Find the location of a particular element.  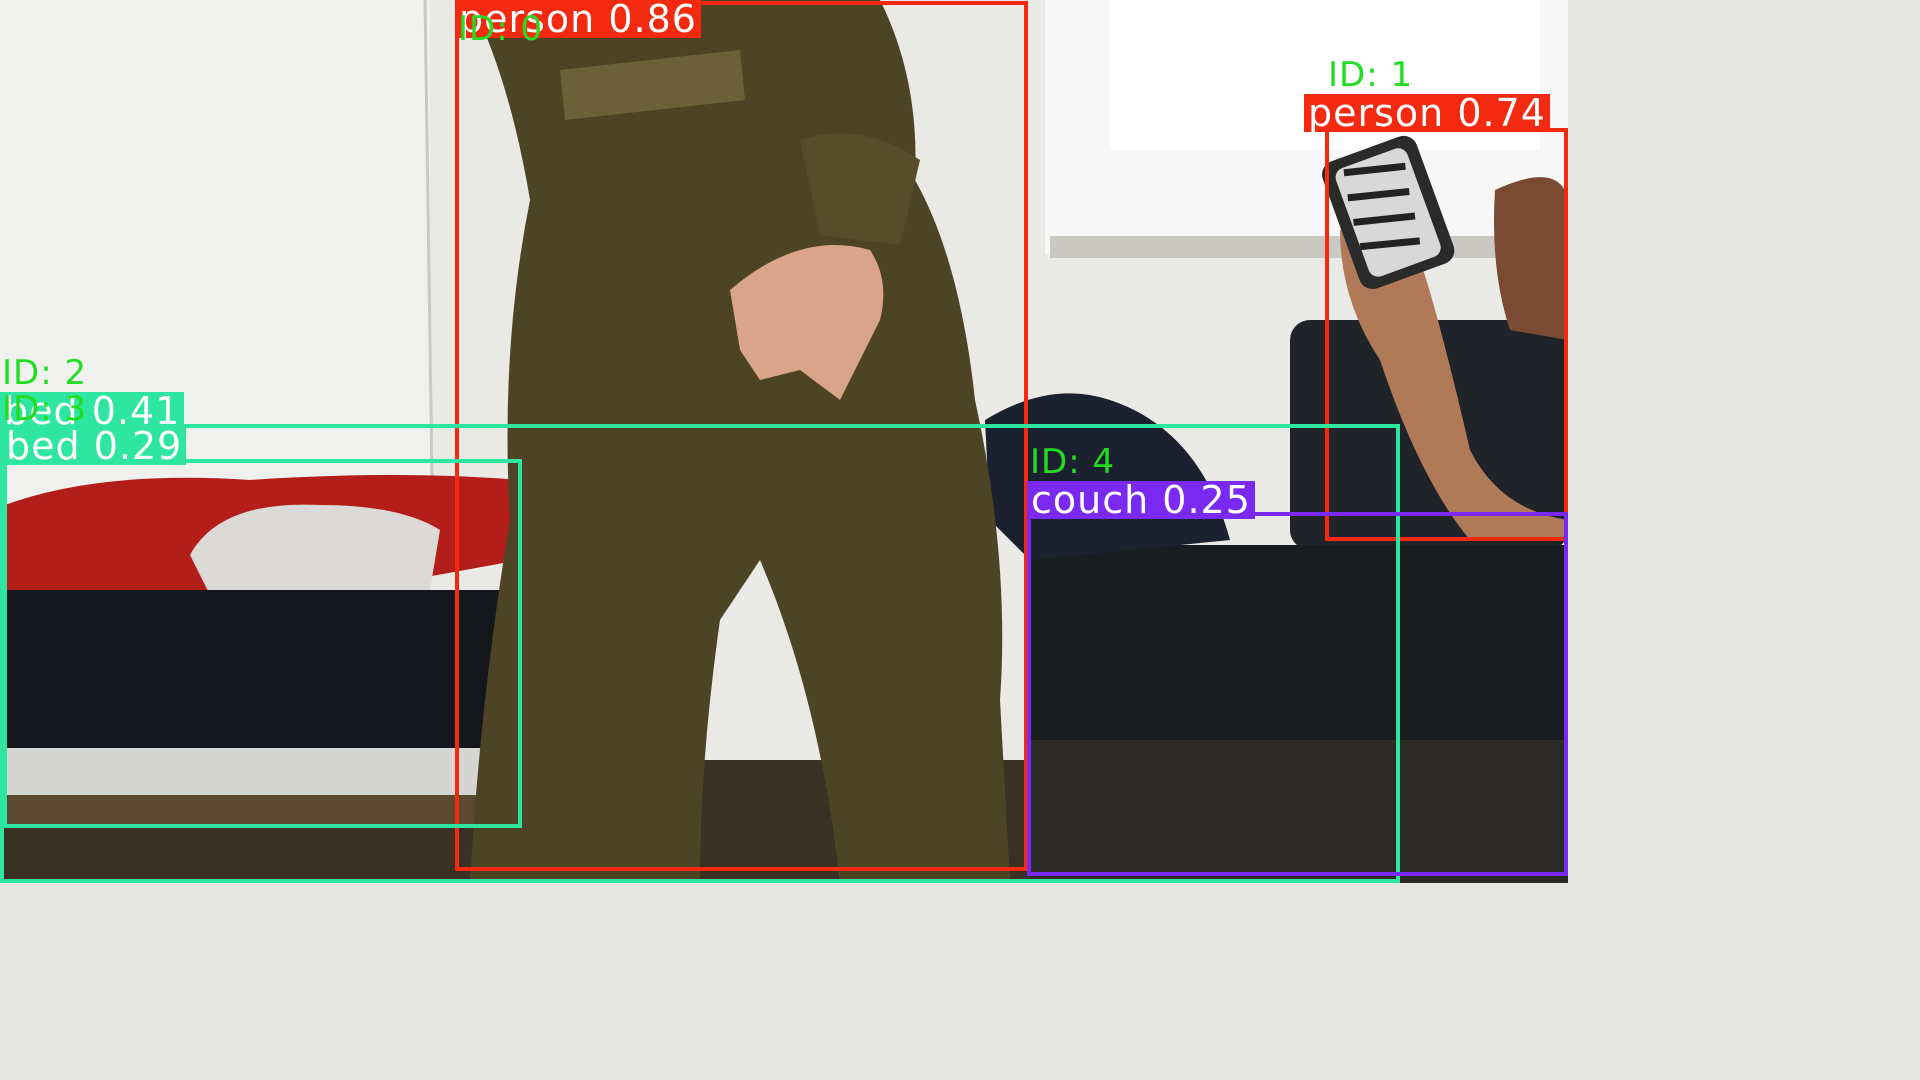

bed-label-3: bed 0.29 is located at coordinates (94, 446).